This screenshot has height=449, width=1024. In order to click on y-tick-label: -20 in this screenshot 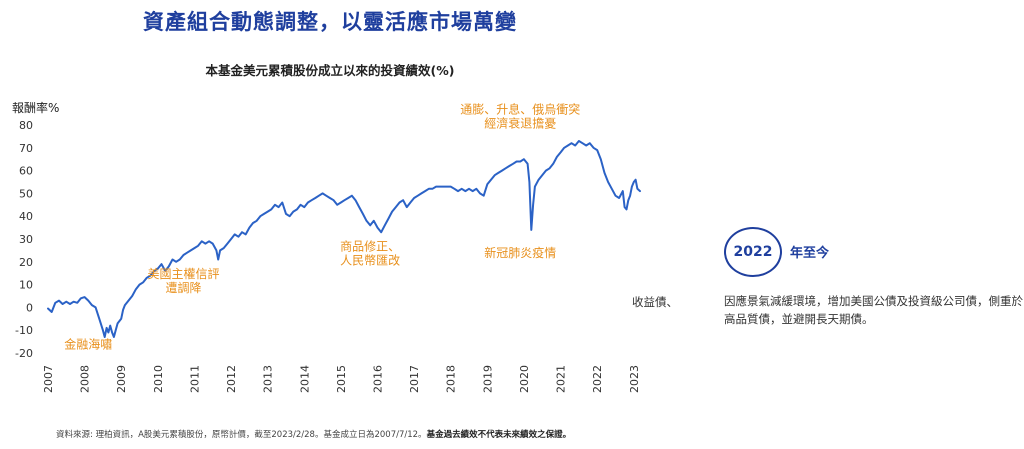, I will do `click(24, 353)`.